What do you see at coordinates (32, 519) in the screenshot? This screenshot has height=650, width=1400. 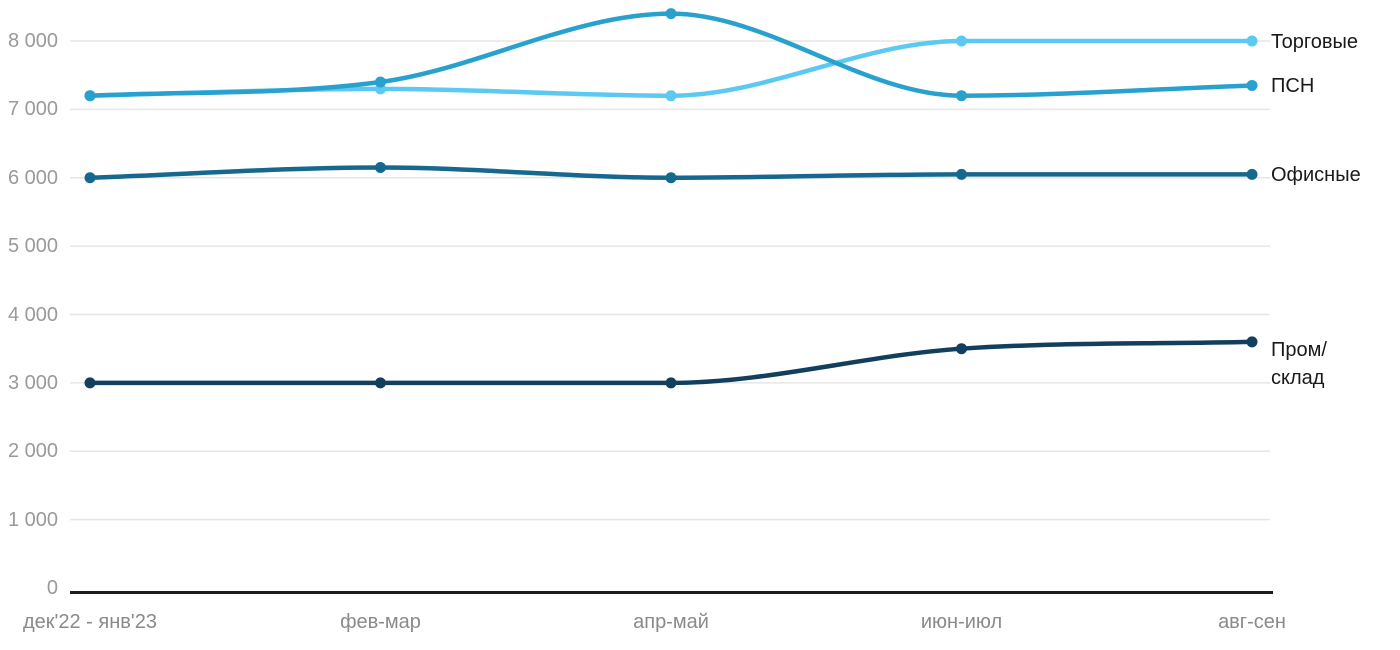 I see `y-tick-label: 1 000` at bounding box center [32, 519].